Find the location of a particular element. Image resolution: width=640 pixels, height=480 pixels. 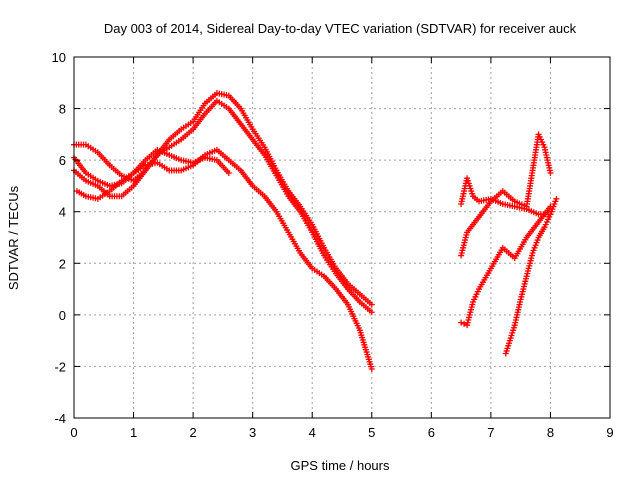

x-axis-label: GPS time / hours is located at coordinates (340, 465).